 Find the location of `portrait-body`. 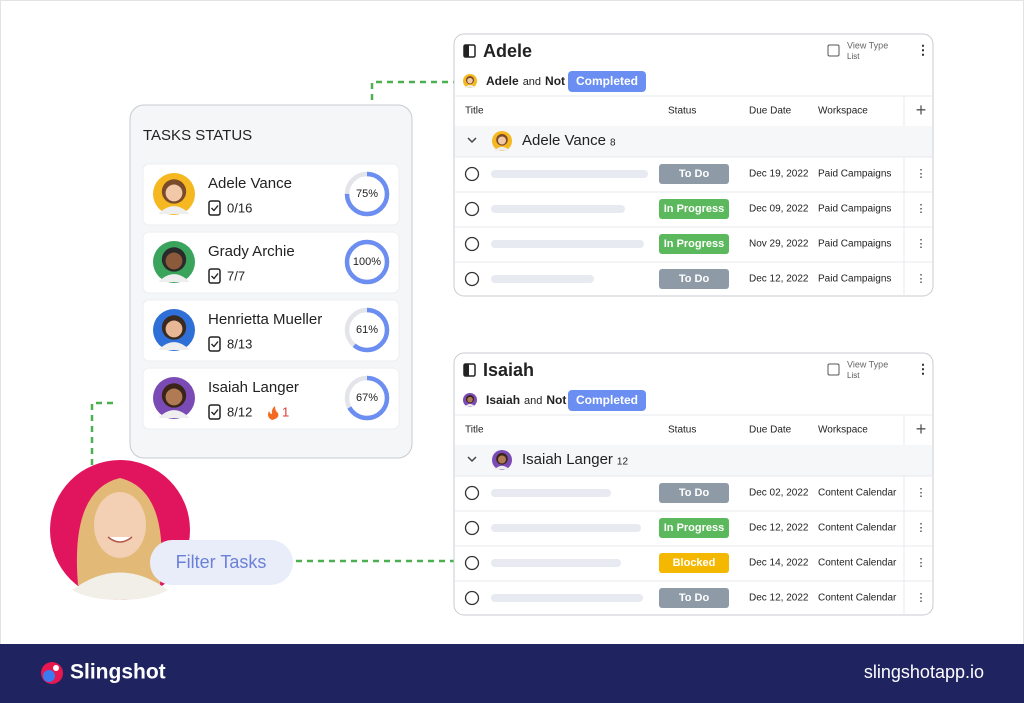

portrait-body is located at coordinates (120, 586).